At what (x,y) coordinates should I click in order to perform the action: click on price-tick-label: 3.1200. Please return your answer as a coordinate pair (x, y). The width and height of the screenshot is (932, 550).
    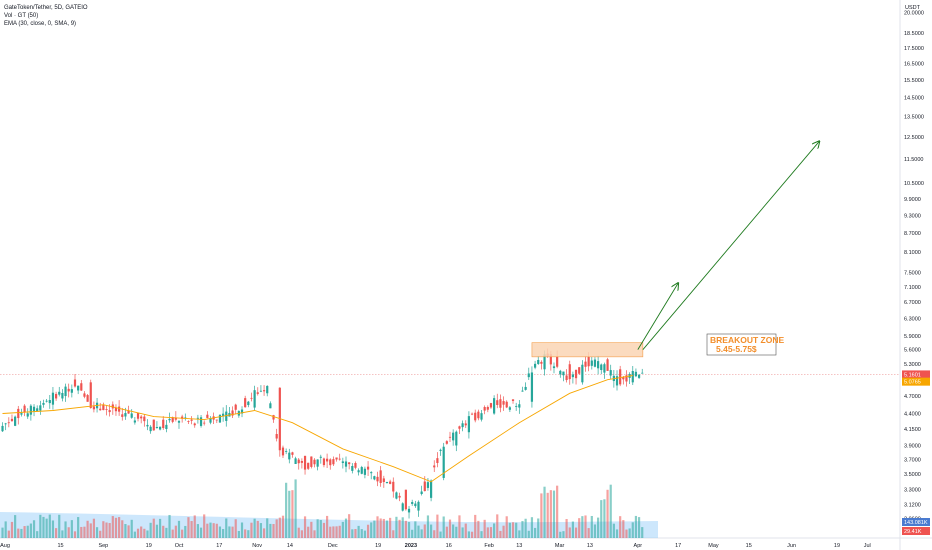
    Looking at the image, I should click on (912, 506).